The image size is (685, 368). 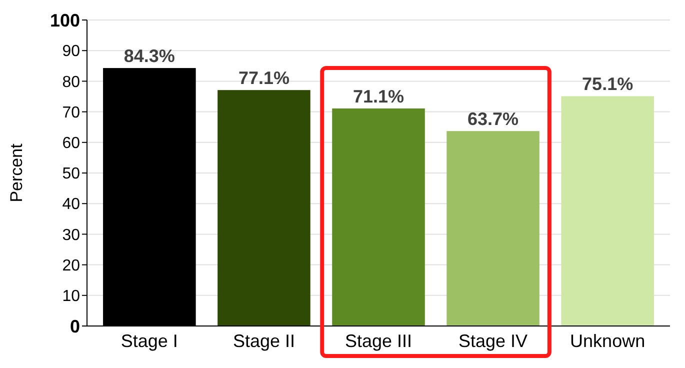 I want to click on y-tick-label: 30, so click(x=71, y=235).